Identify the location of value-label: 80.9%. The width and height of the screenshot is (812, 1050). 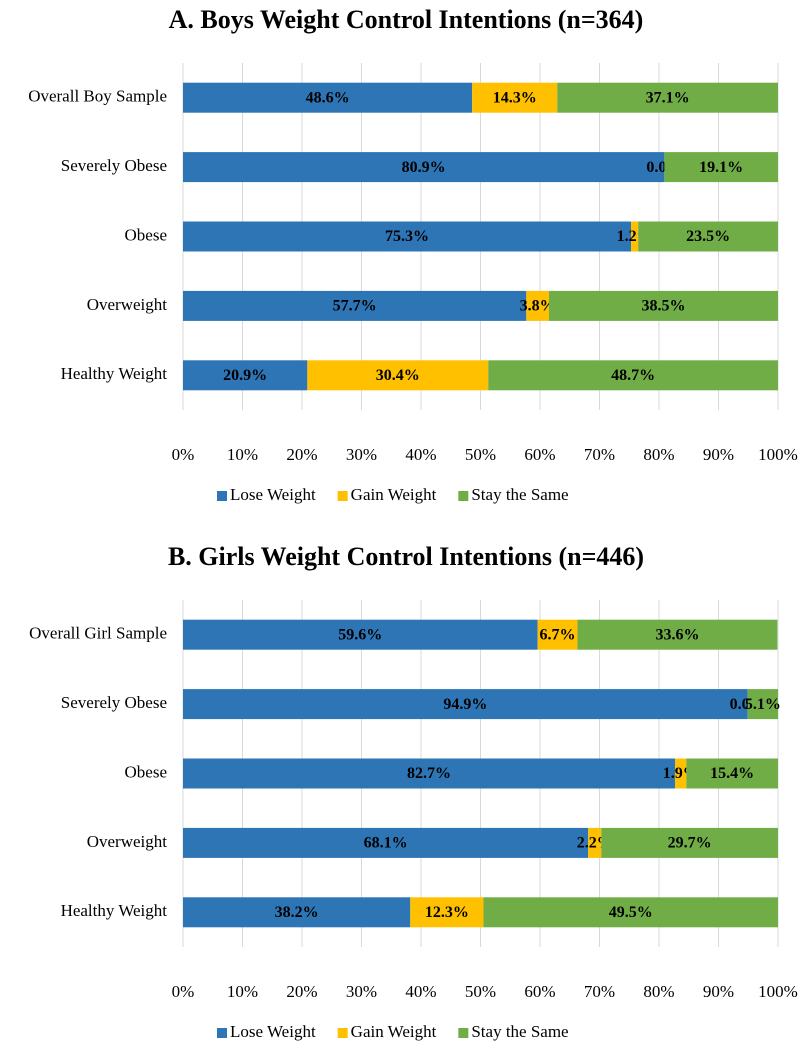
(424, 167).